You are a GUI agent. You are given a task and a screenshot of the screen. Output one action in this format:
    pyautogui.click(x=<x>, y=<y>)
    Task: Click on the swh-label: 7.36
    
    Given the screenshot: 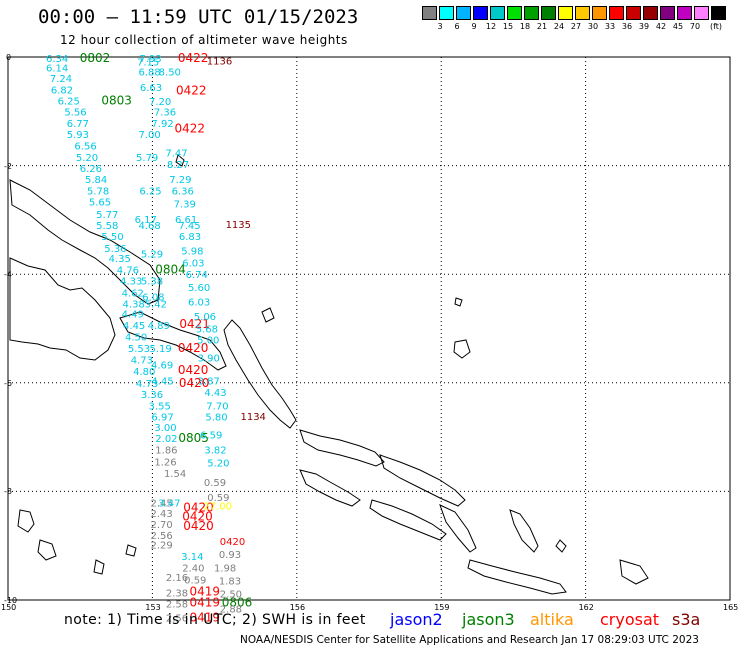 What is the action you would take?
    pyautogui.click(x=165, y=112)
    